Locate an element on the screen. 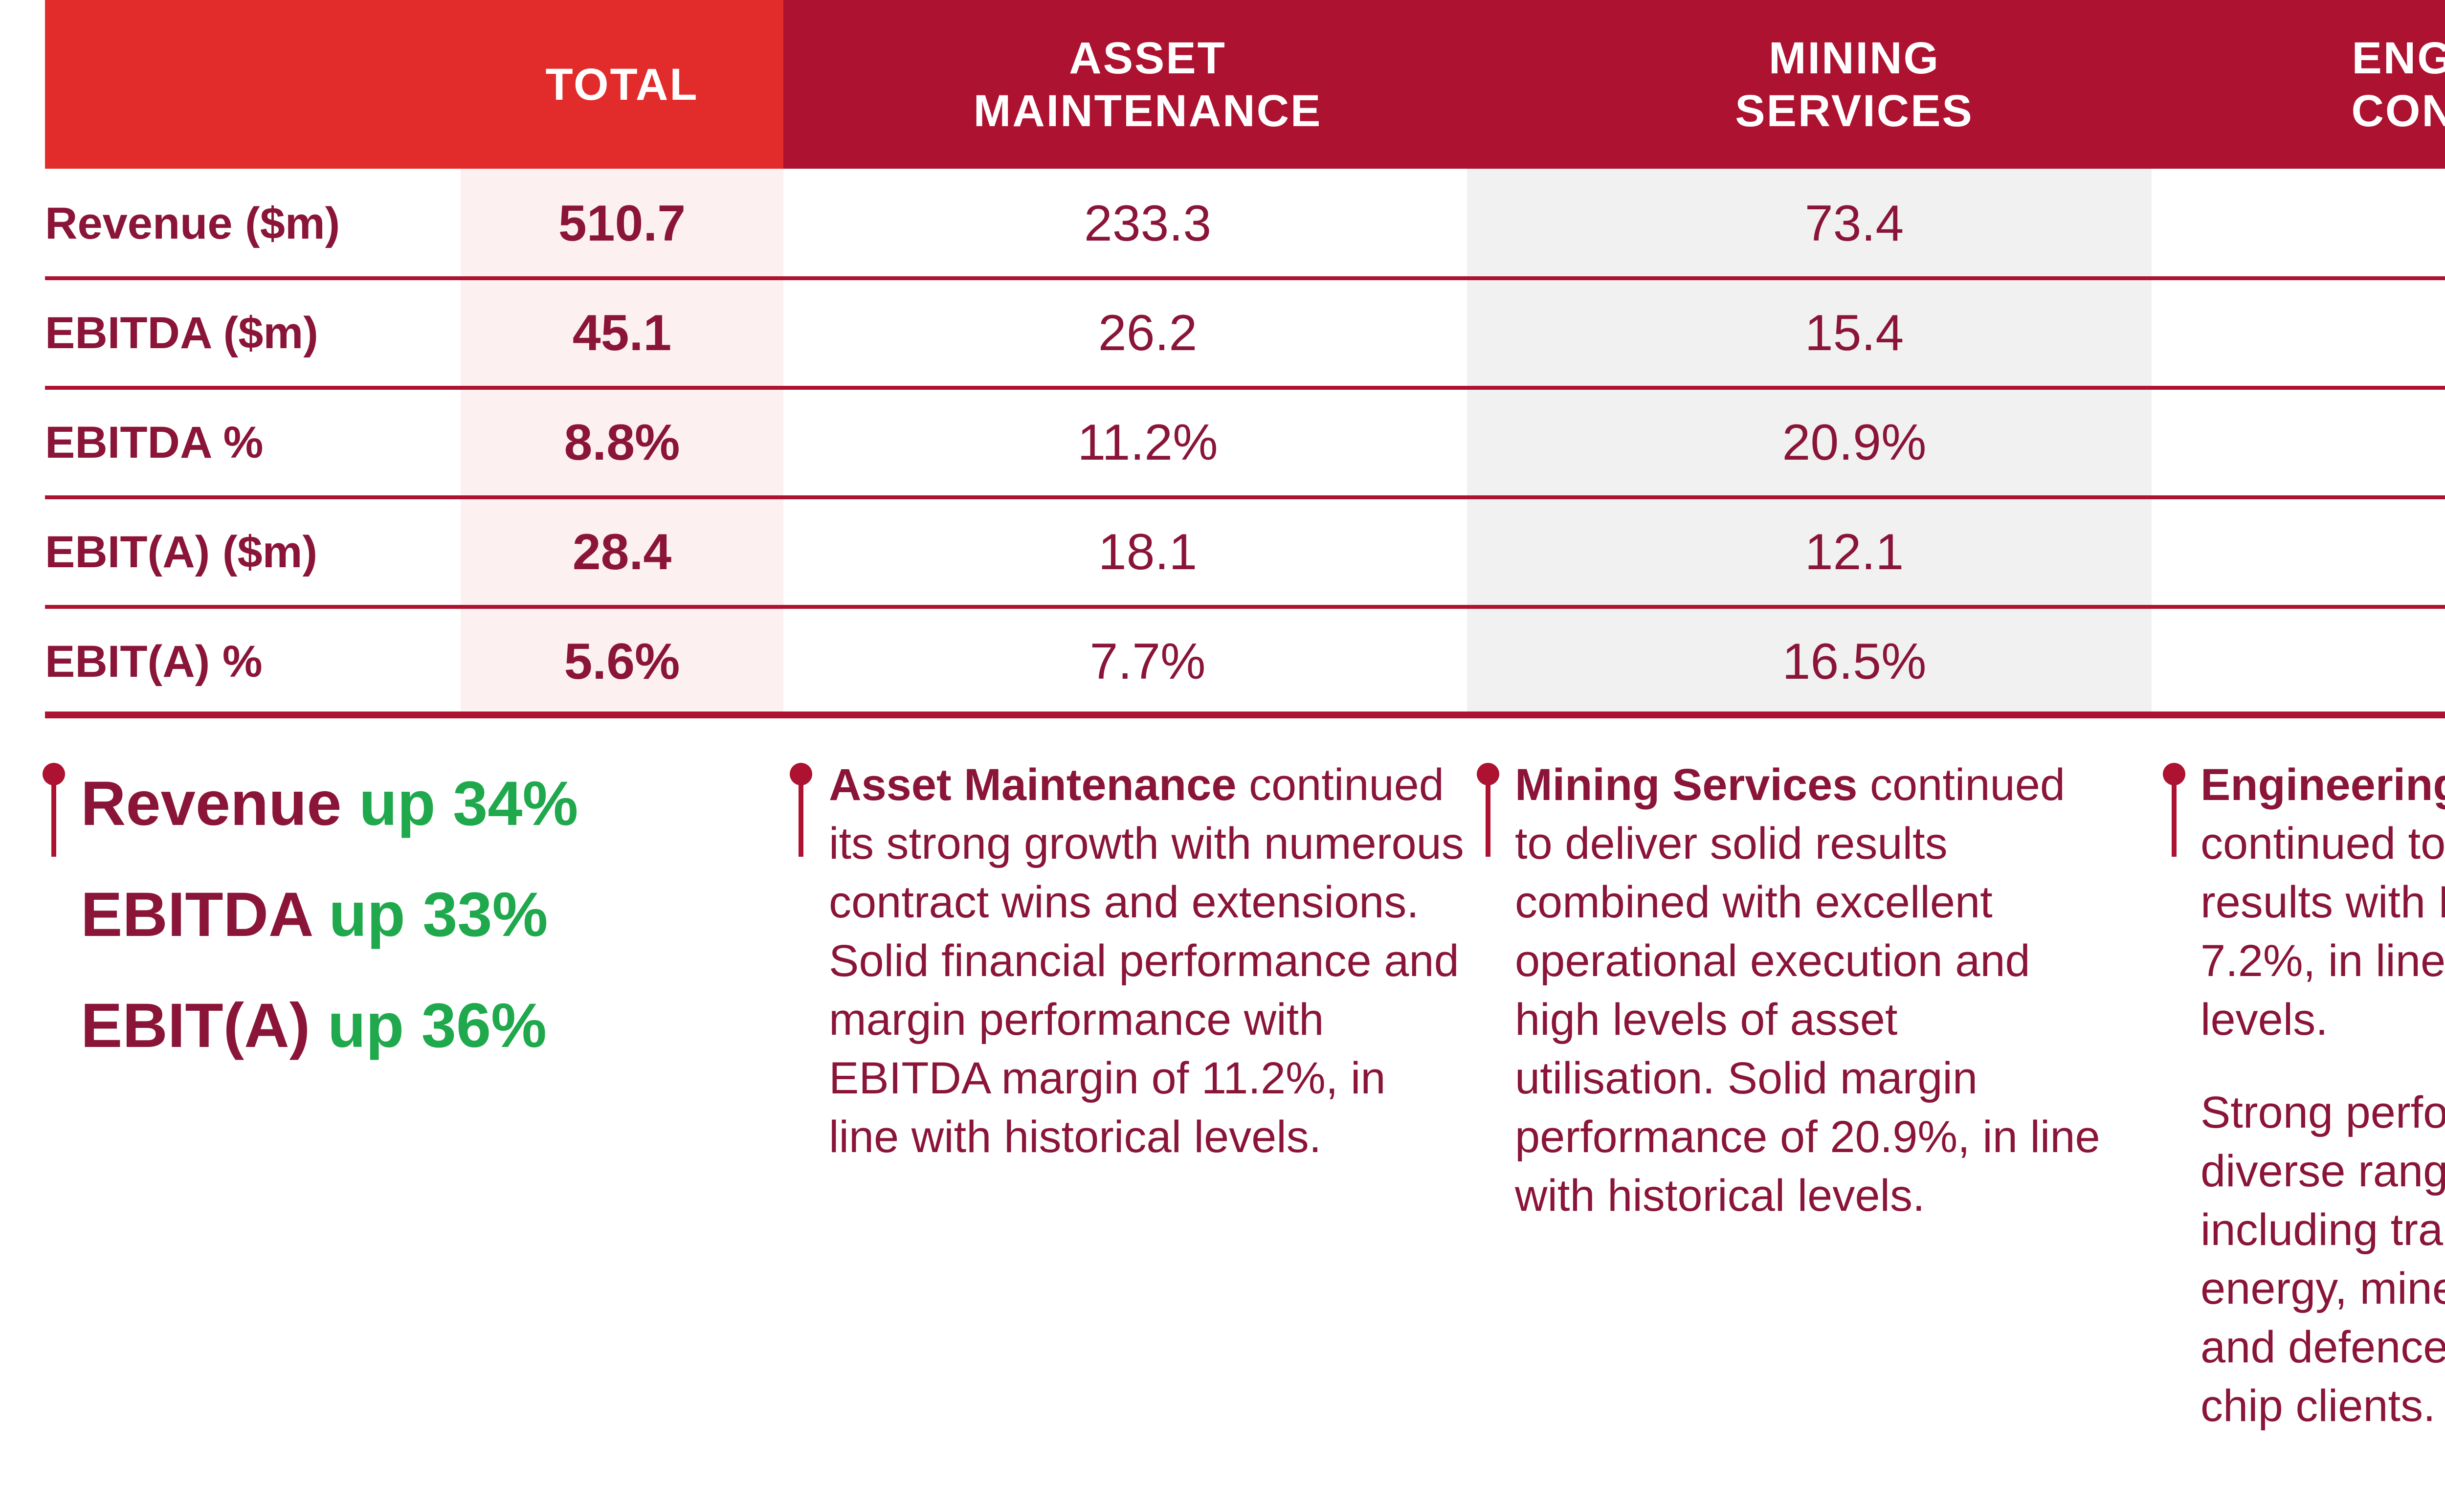 Image resolution: width=2445 pixels, height=1512 pixels. row-label: Revenue ($m) is located at coordinates (192, 223).